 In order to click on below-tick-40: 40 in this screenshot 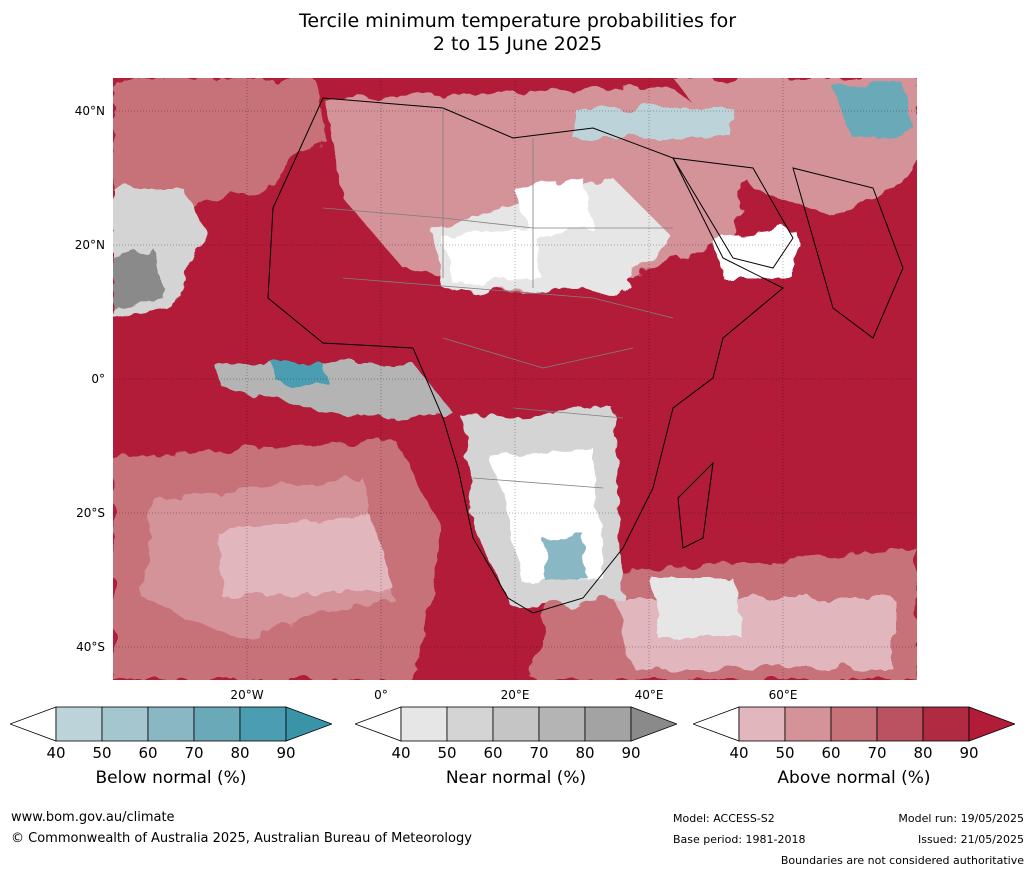, I will do `click(56, 753)`.